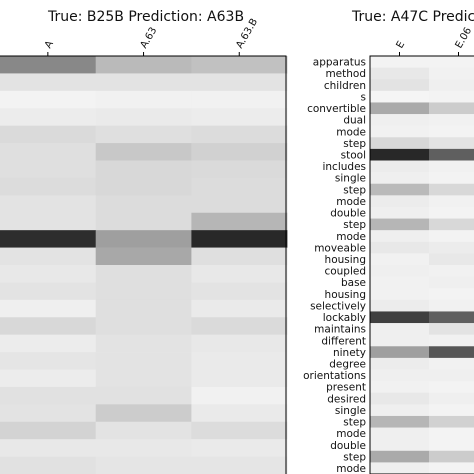 Image resolution: width=474 pixels, height=474 pixels. What do you see at coordinates (353, 155) in the screenshot?
I see `row-label: stool` at bounding box center [353, 155].